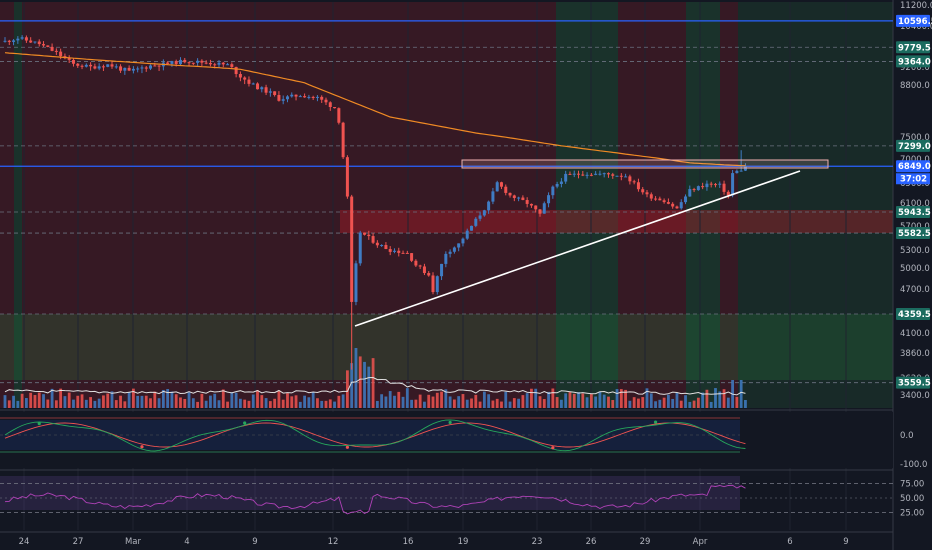 Image resolution: width=932 pixels, height=550 pixels. What do you see at coordinates (915, 251) in the screenshot?
I see `price-tick-label: 5300.0` at bounding box center [915, 251].